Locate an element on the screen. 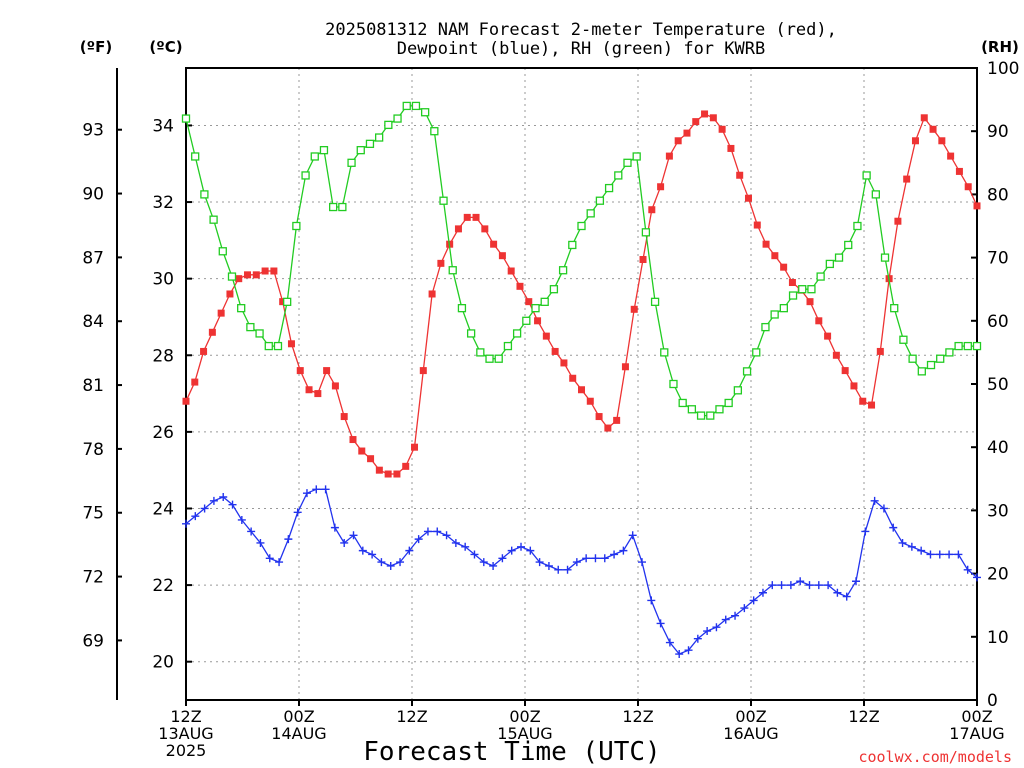 Image resolution: width=1024 pixels, height=768 pixels. fahrenheit-tick-label: 93 is located at coordinates (93, 131).